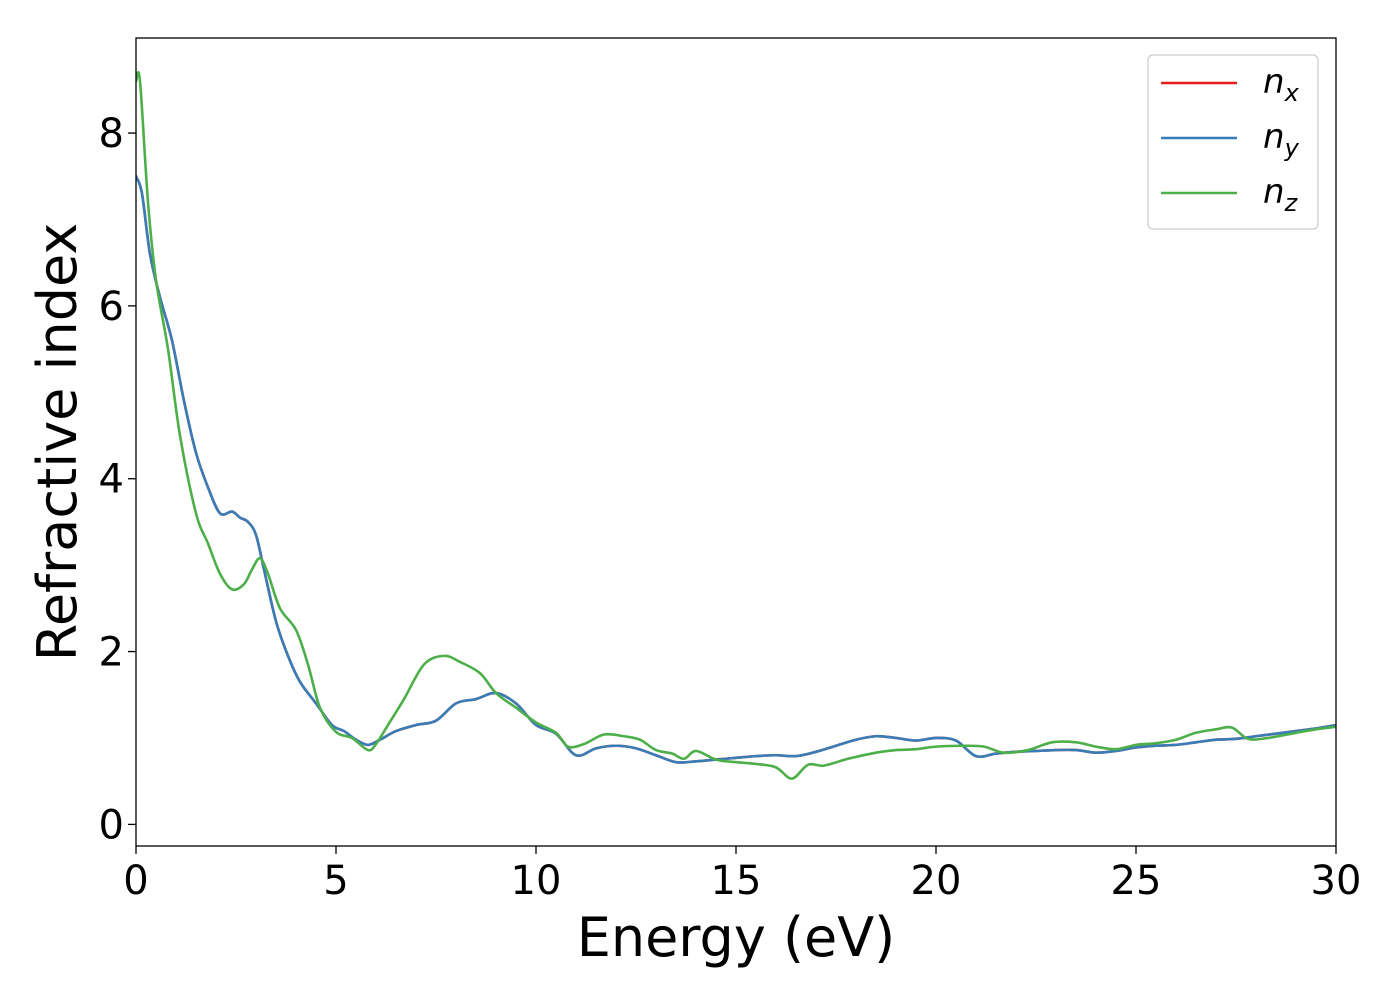 The width and height of the screenshot is (1400, 1005). I want to click on legend-label-z: nz, so click(1281, 194).